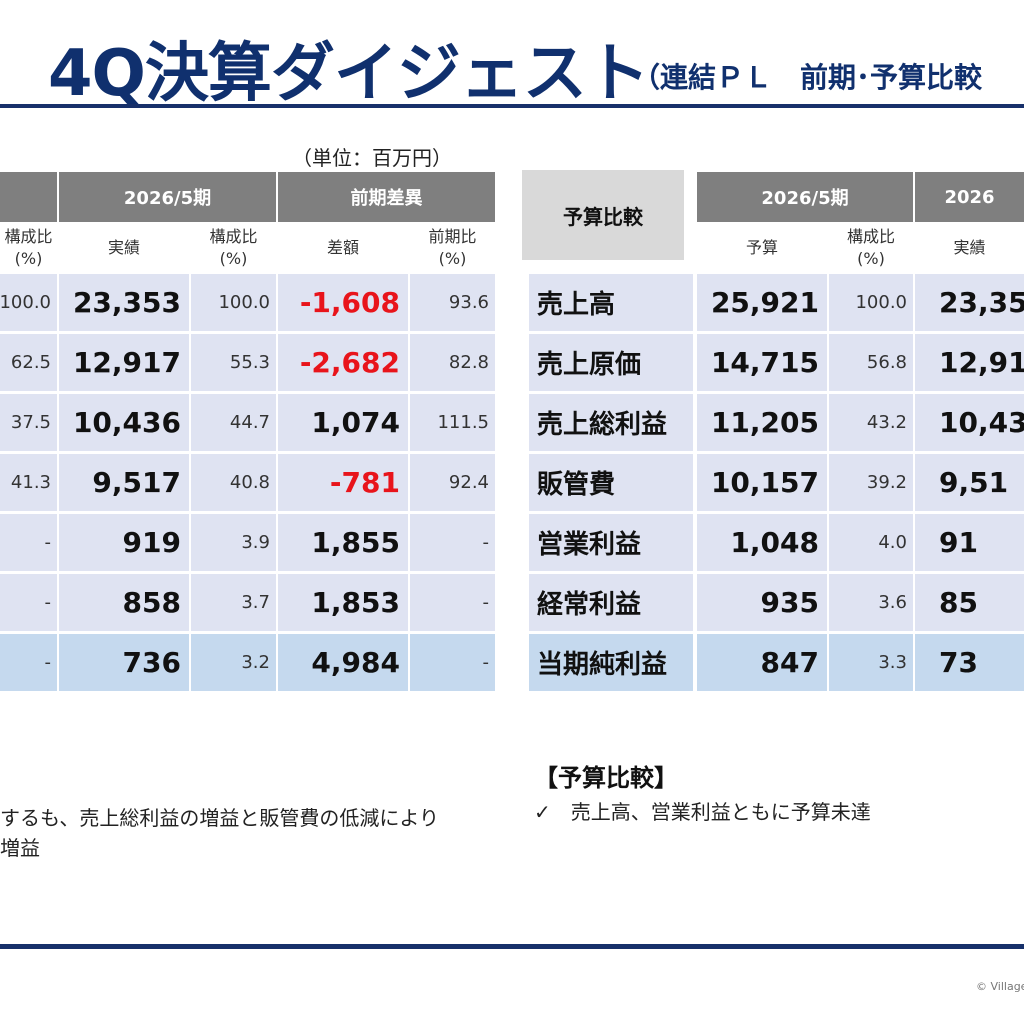  I want to click on right-subheader-actual: 実績, so click(969, 248).